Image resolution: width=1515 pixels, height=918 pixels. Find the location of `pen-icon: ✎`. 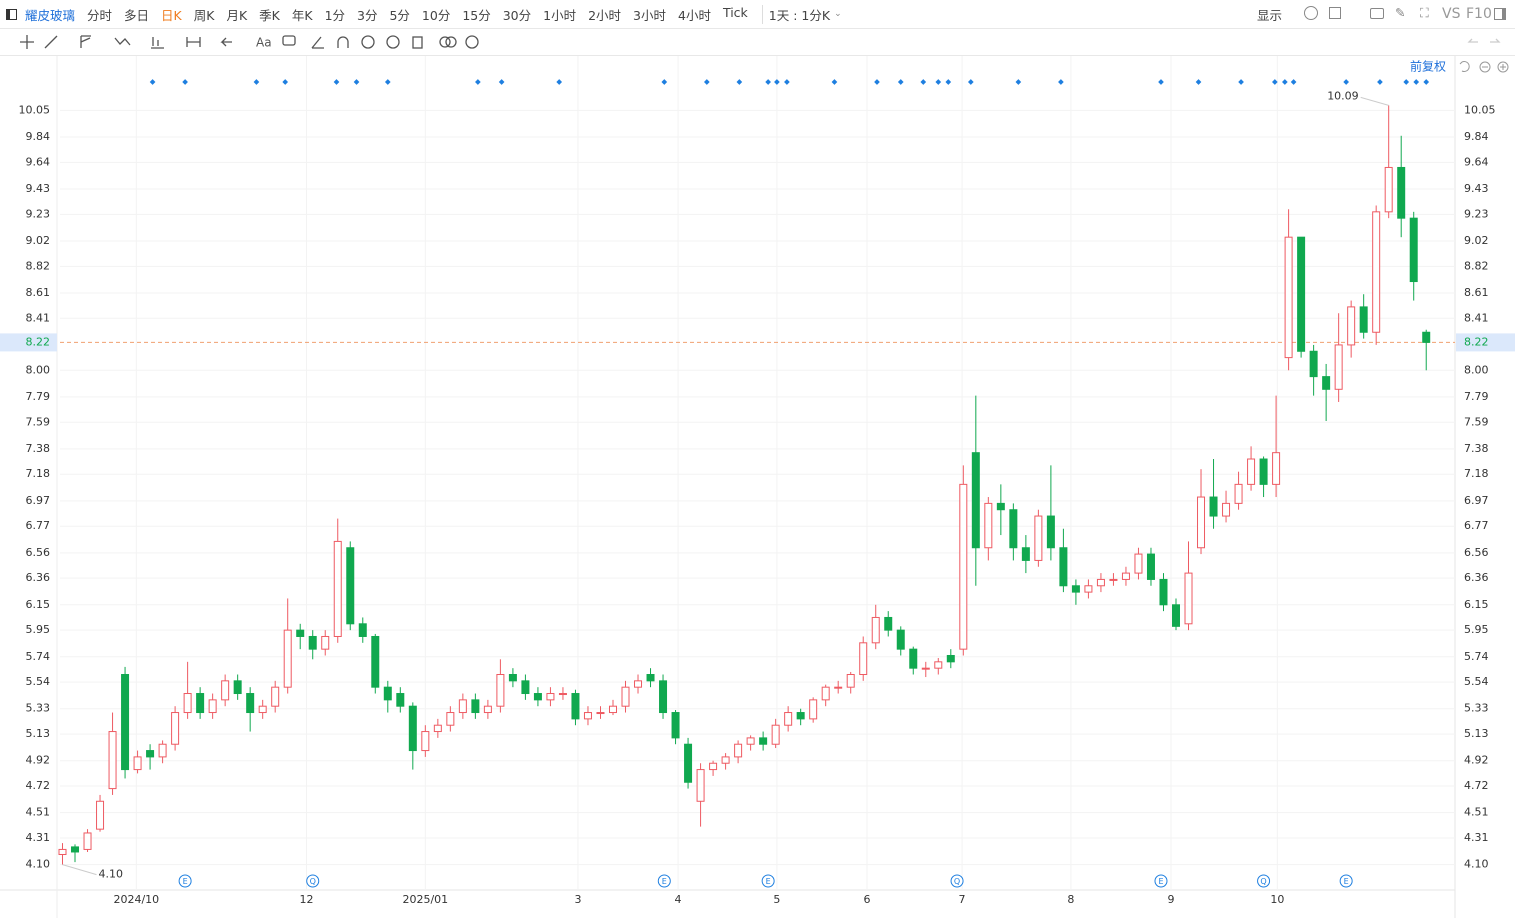

pen-icon: ✎ is located at coordinates (1400, 12).